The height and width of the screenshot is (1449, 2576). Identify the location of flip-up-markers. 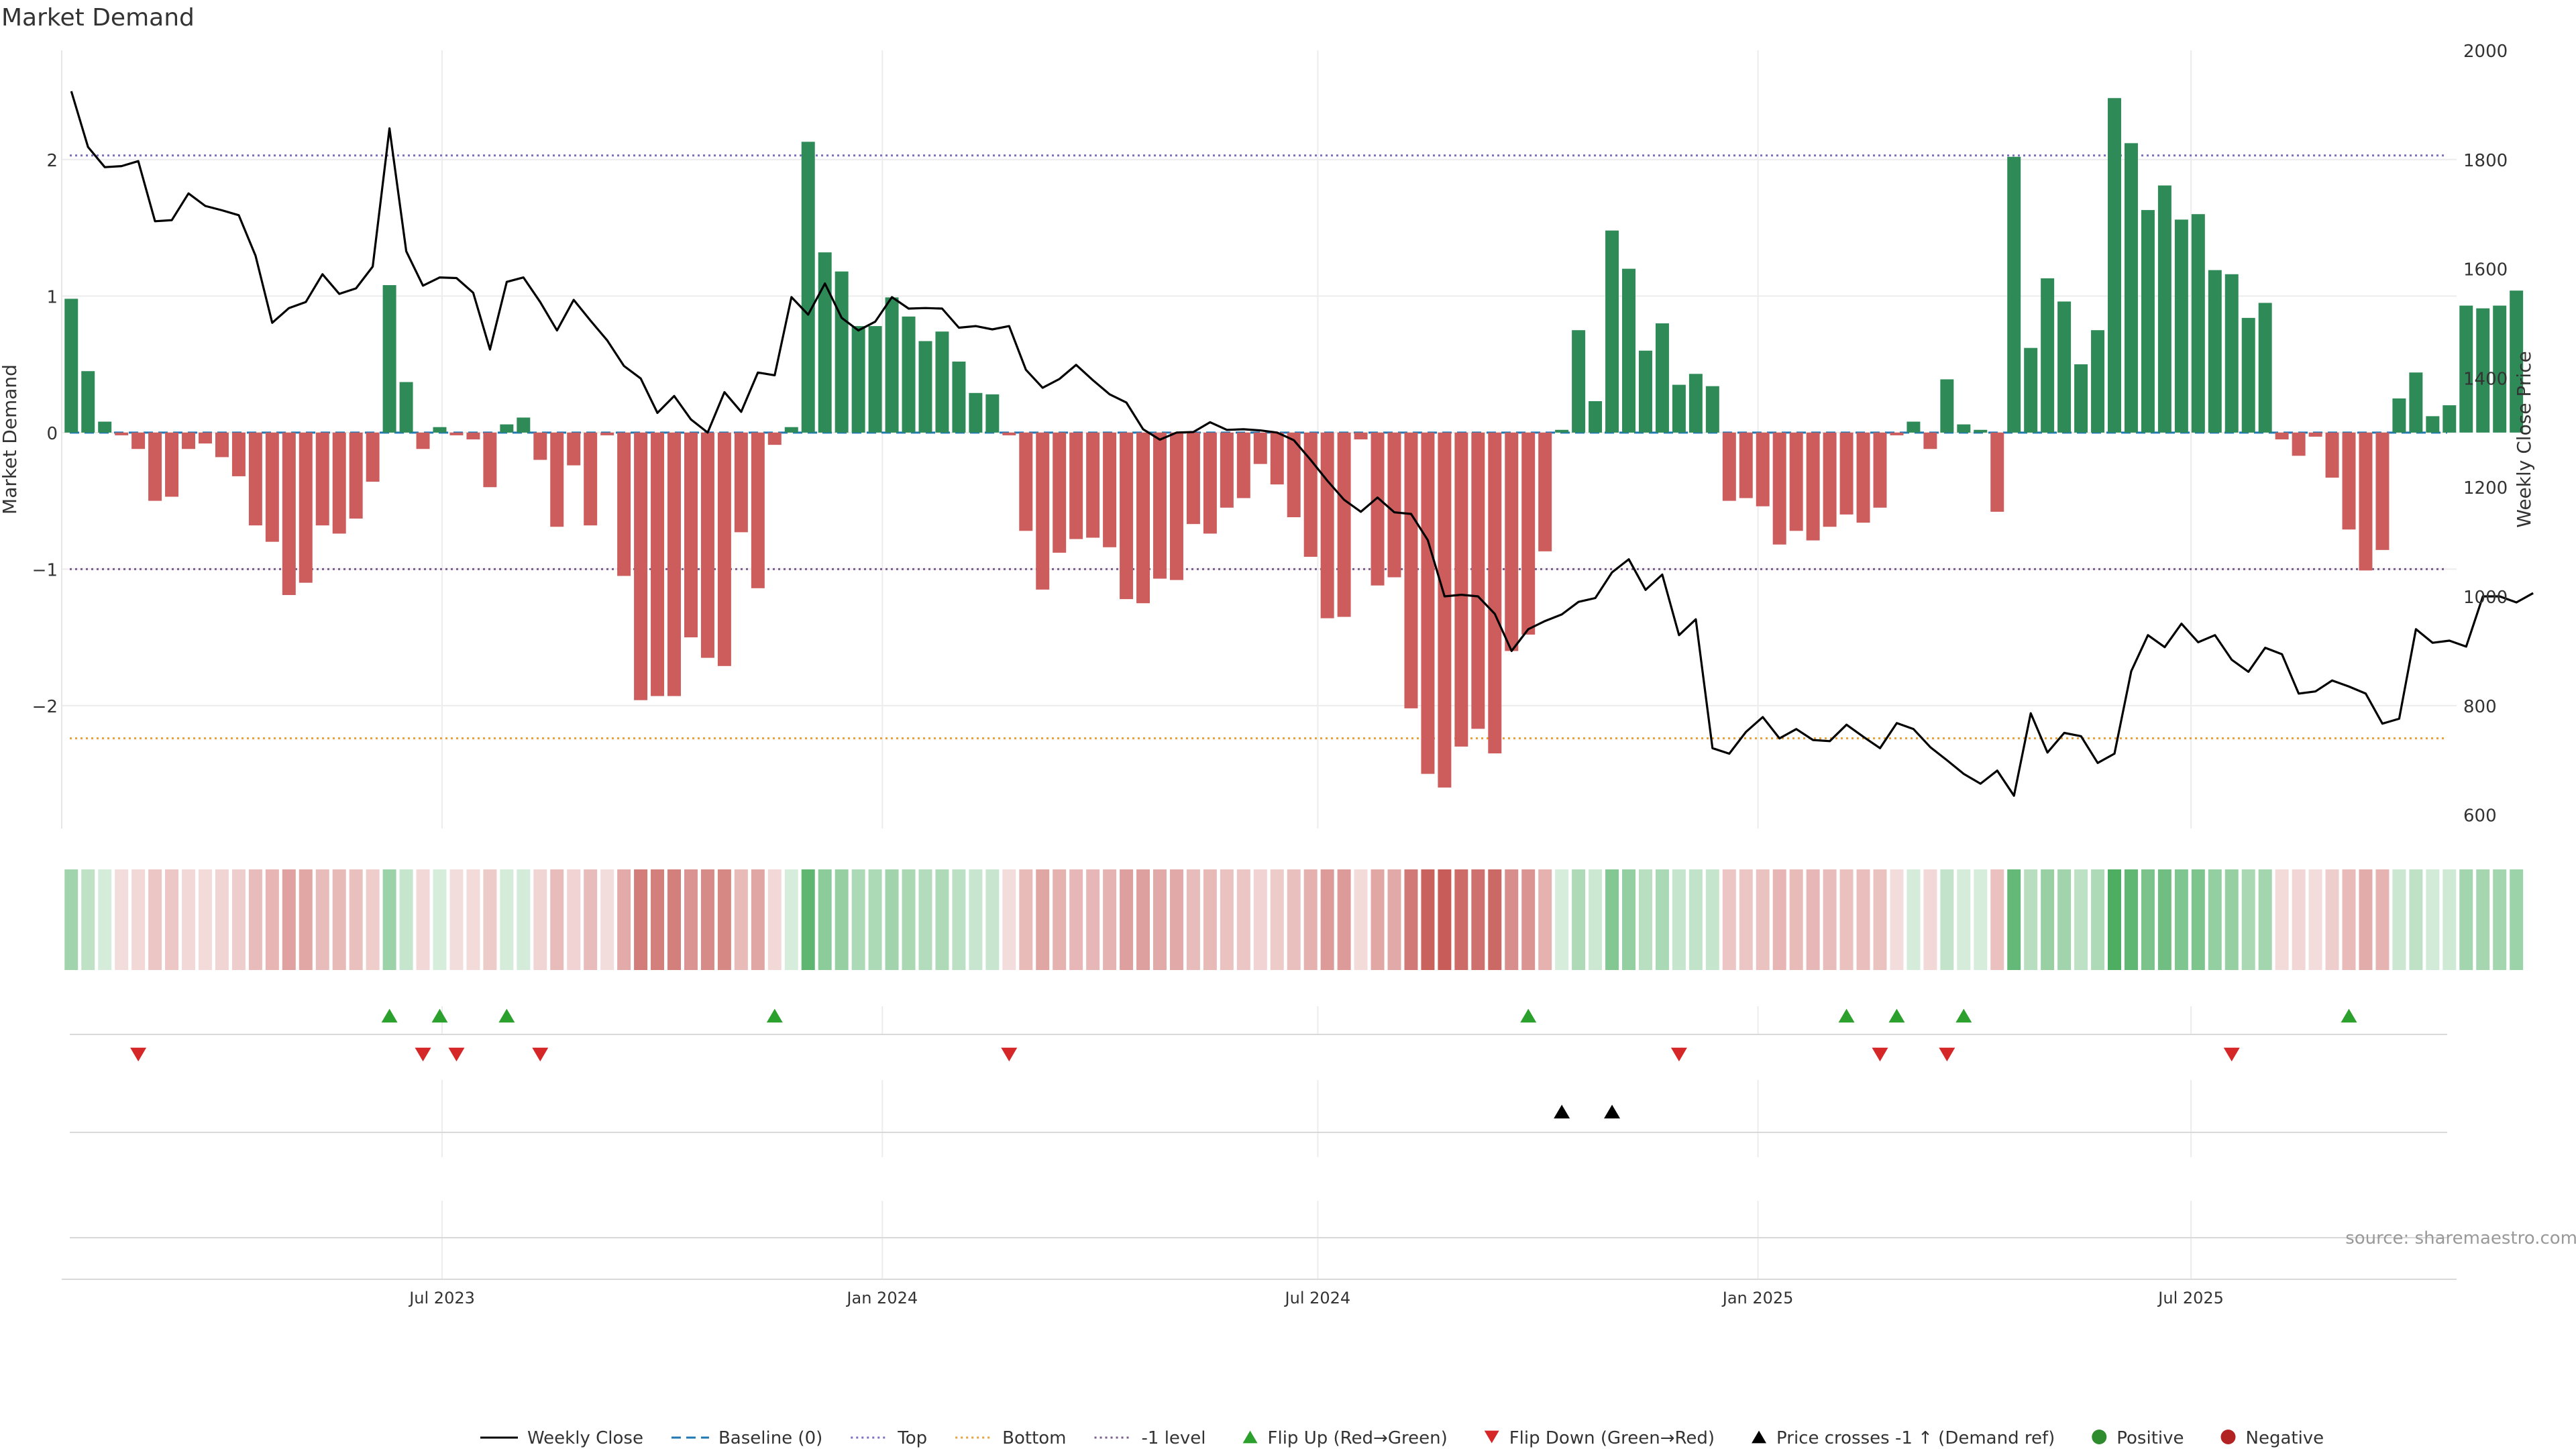
(1369, 1015).